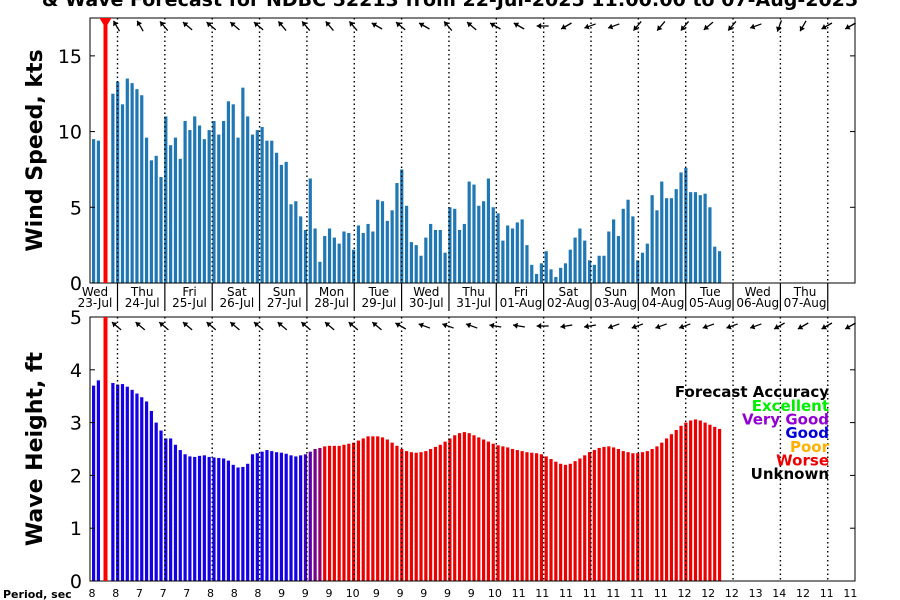 This screenshot has height=600, width=900. Describe the element at coordinates (805, 303) in the screenshot. I see `day-date-label: 07-Aug` at that location.